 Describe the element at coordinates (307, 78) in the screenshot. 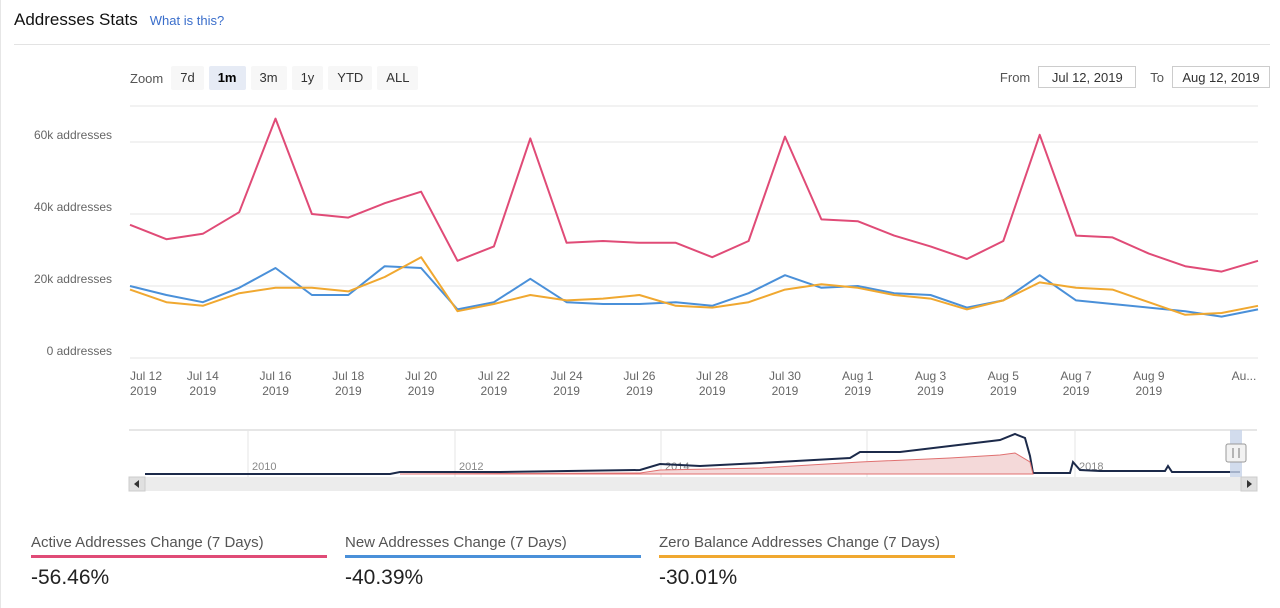

I see `zoom-1y-button: 1y` at that location.